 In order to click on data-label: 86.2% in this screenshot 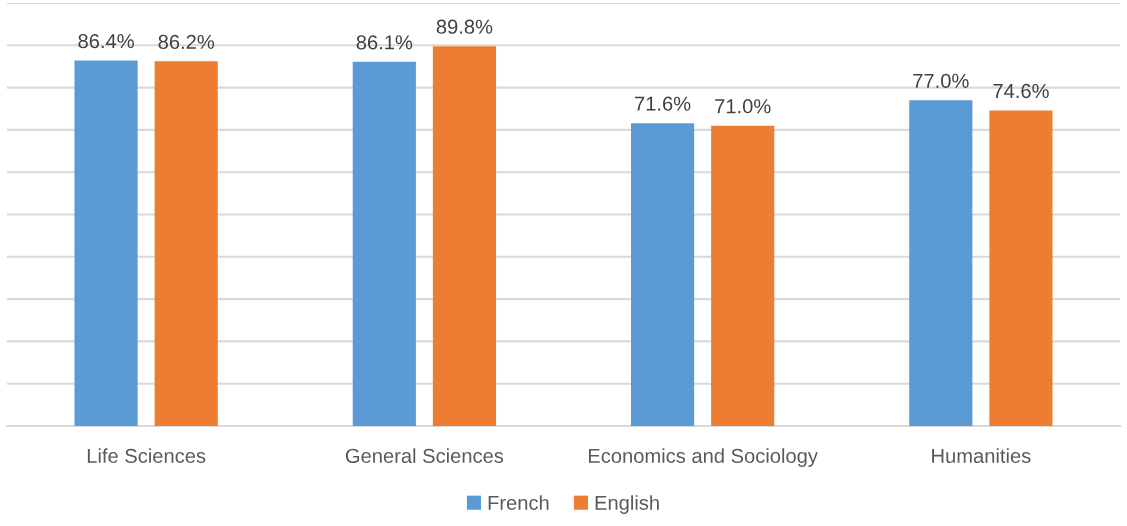, I will do `click(186, 42)`.